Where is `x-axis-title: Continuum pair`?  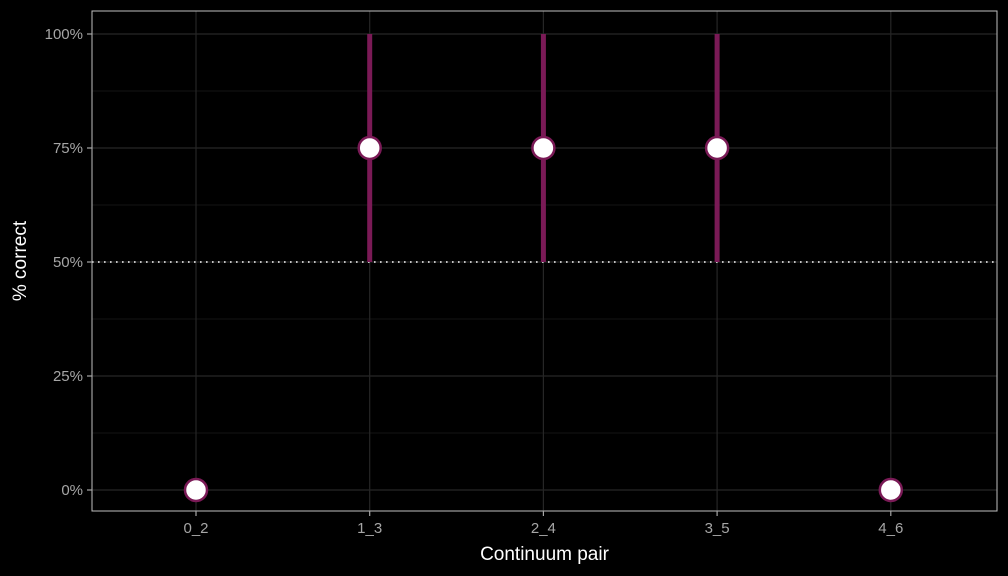 x-axis-title: Continuum pair is located at coordinates (545, 554).